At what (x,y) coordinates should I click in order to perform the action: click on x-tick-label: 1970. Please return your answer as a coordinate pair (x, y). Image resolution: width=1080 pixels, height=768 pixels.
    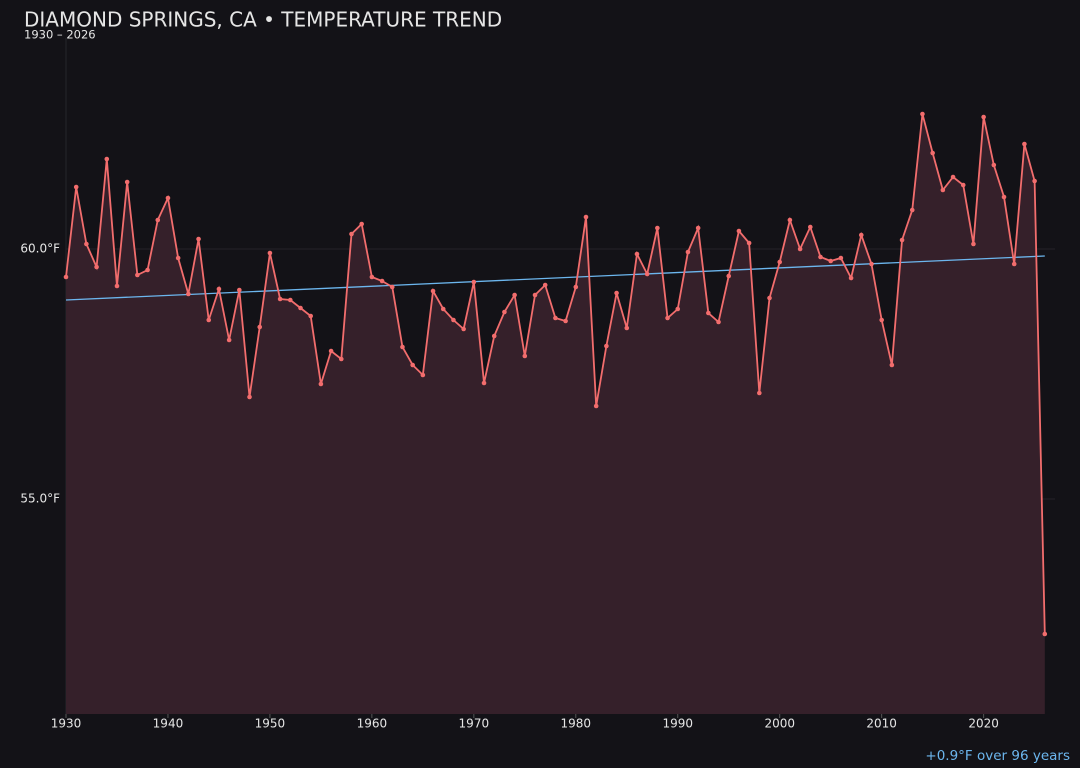
    Looking at the image, I should click on (474, 724).